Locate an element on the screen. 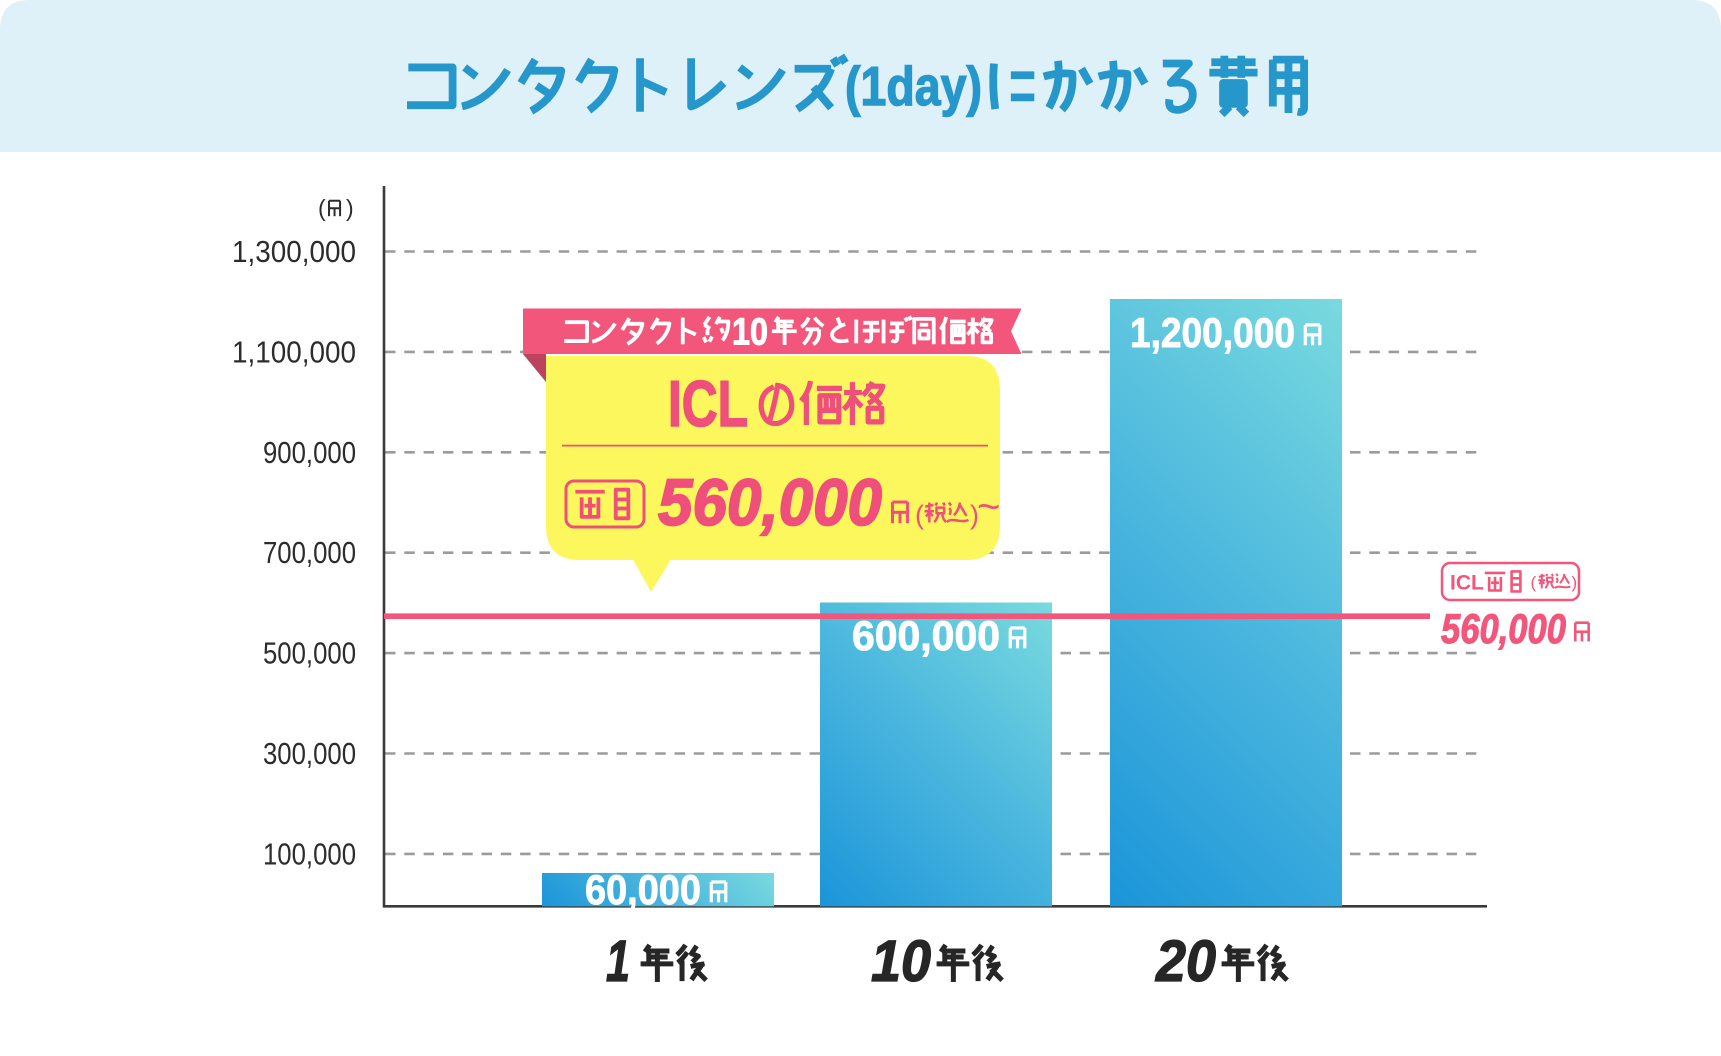 This screenshot has height=1056, width=1721. svg-text: 1,100,000 is located at coordinates (294, 351).